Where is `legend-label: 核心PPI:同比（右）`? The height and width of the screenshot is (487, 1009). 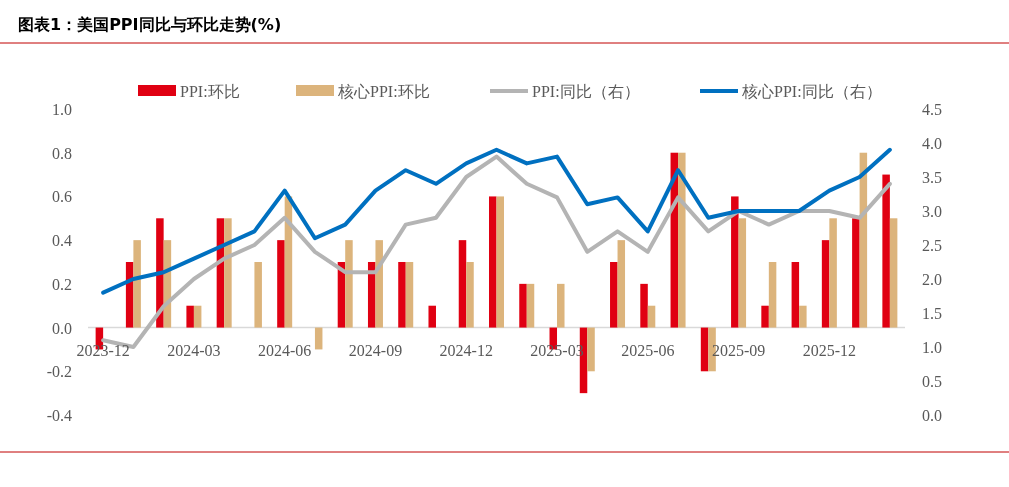 legend-label: 核心PPI:同比（右） is located at coordinates (811, 91).